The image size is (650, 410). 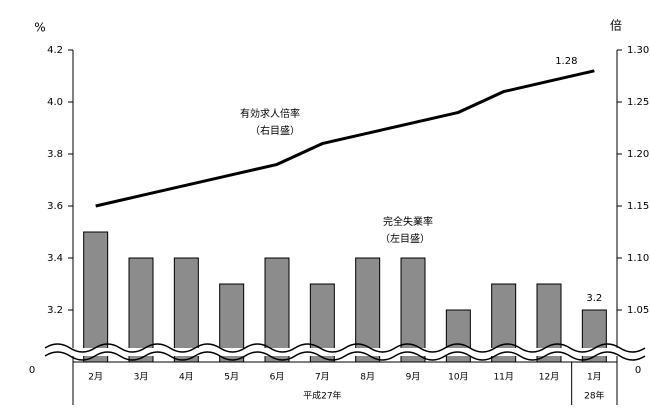 What do you see at coordinates (141, 377) in the screenshot?
I see `x-tick-label: 3月` at bounding box center [141, 377].